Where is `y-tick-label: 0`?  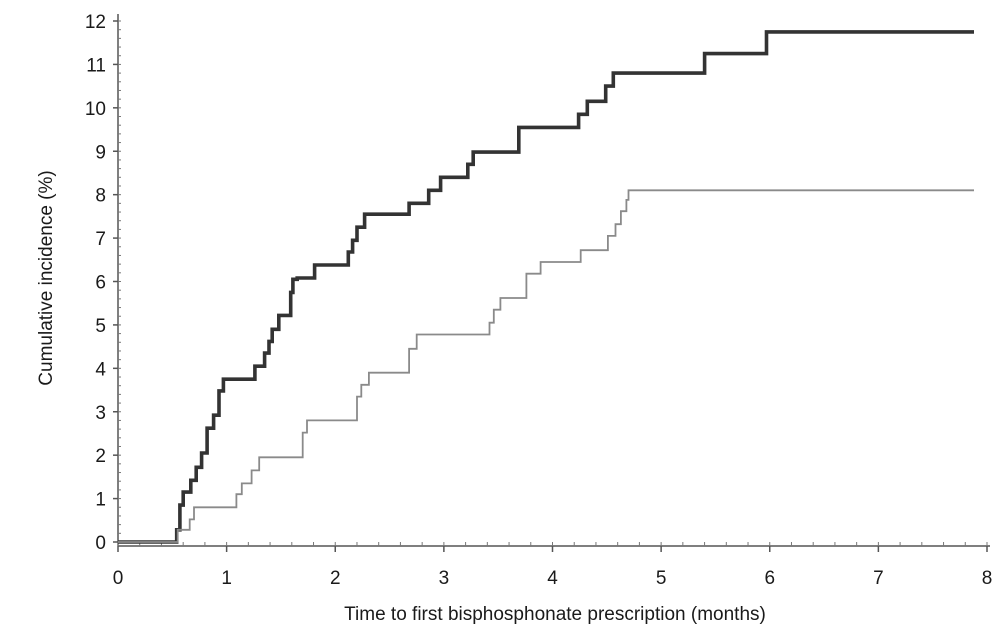 y-tick-label: 0 is located at coordinates (100, 543).